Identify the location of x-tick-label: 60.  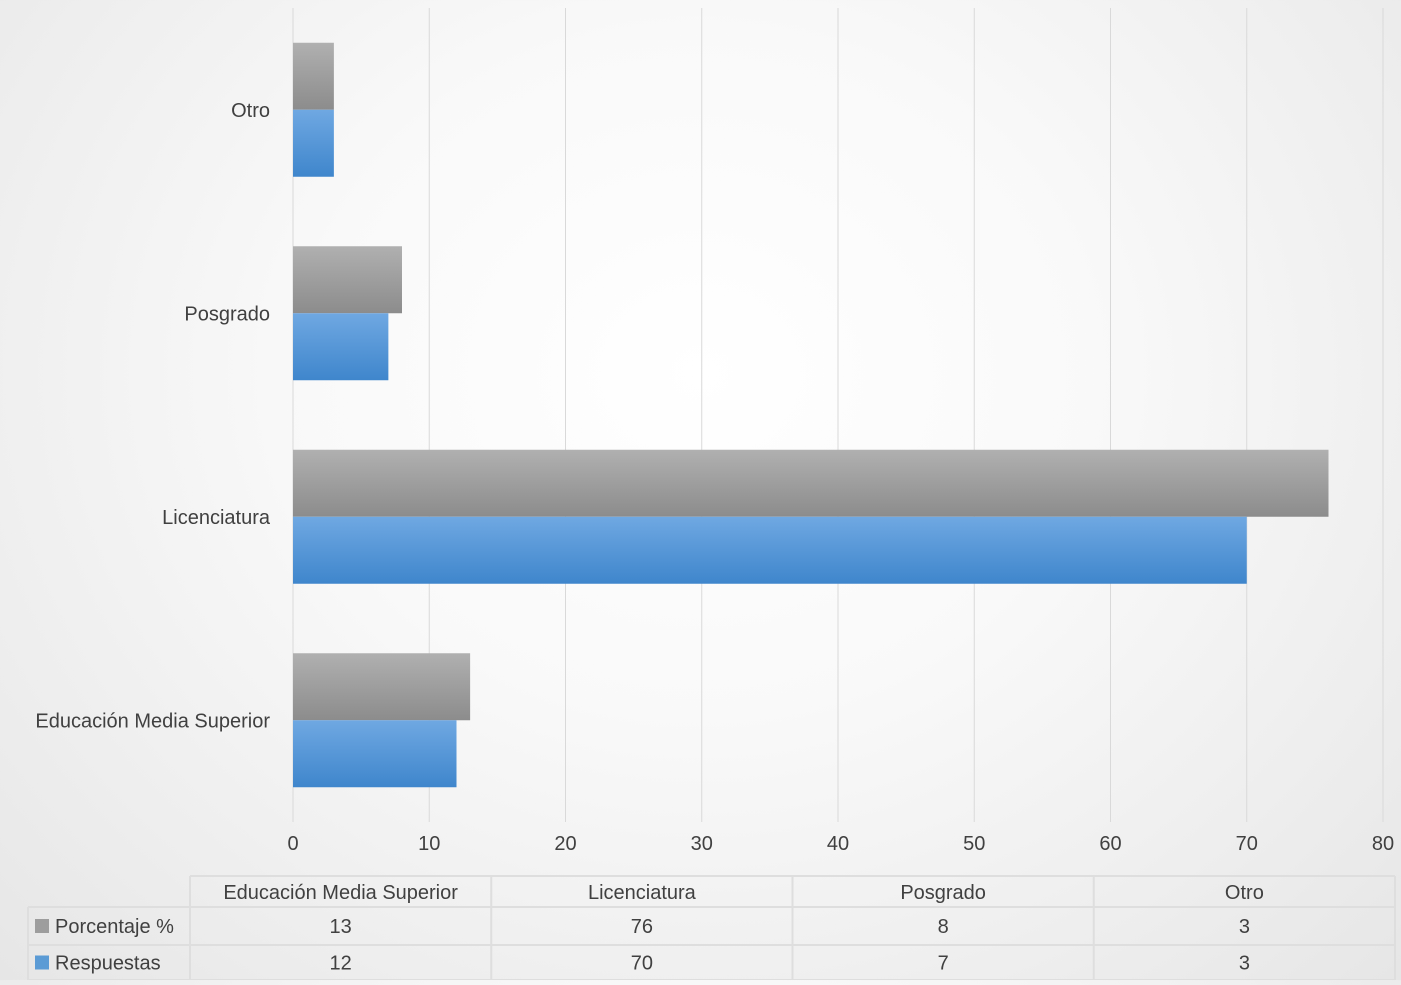
(1110, 844).